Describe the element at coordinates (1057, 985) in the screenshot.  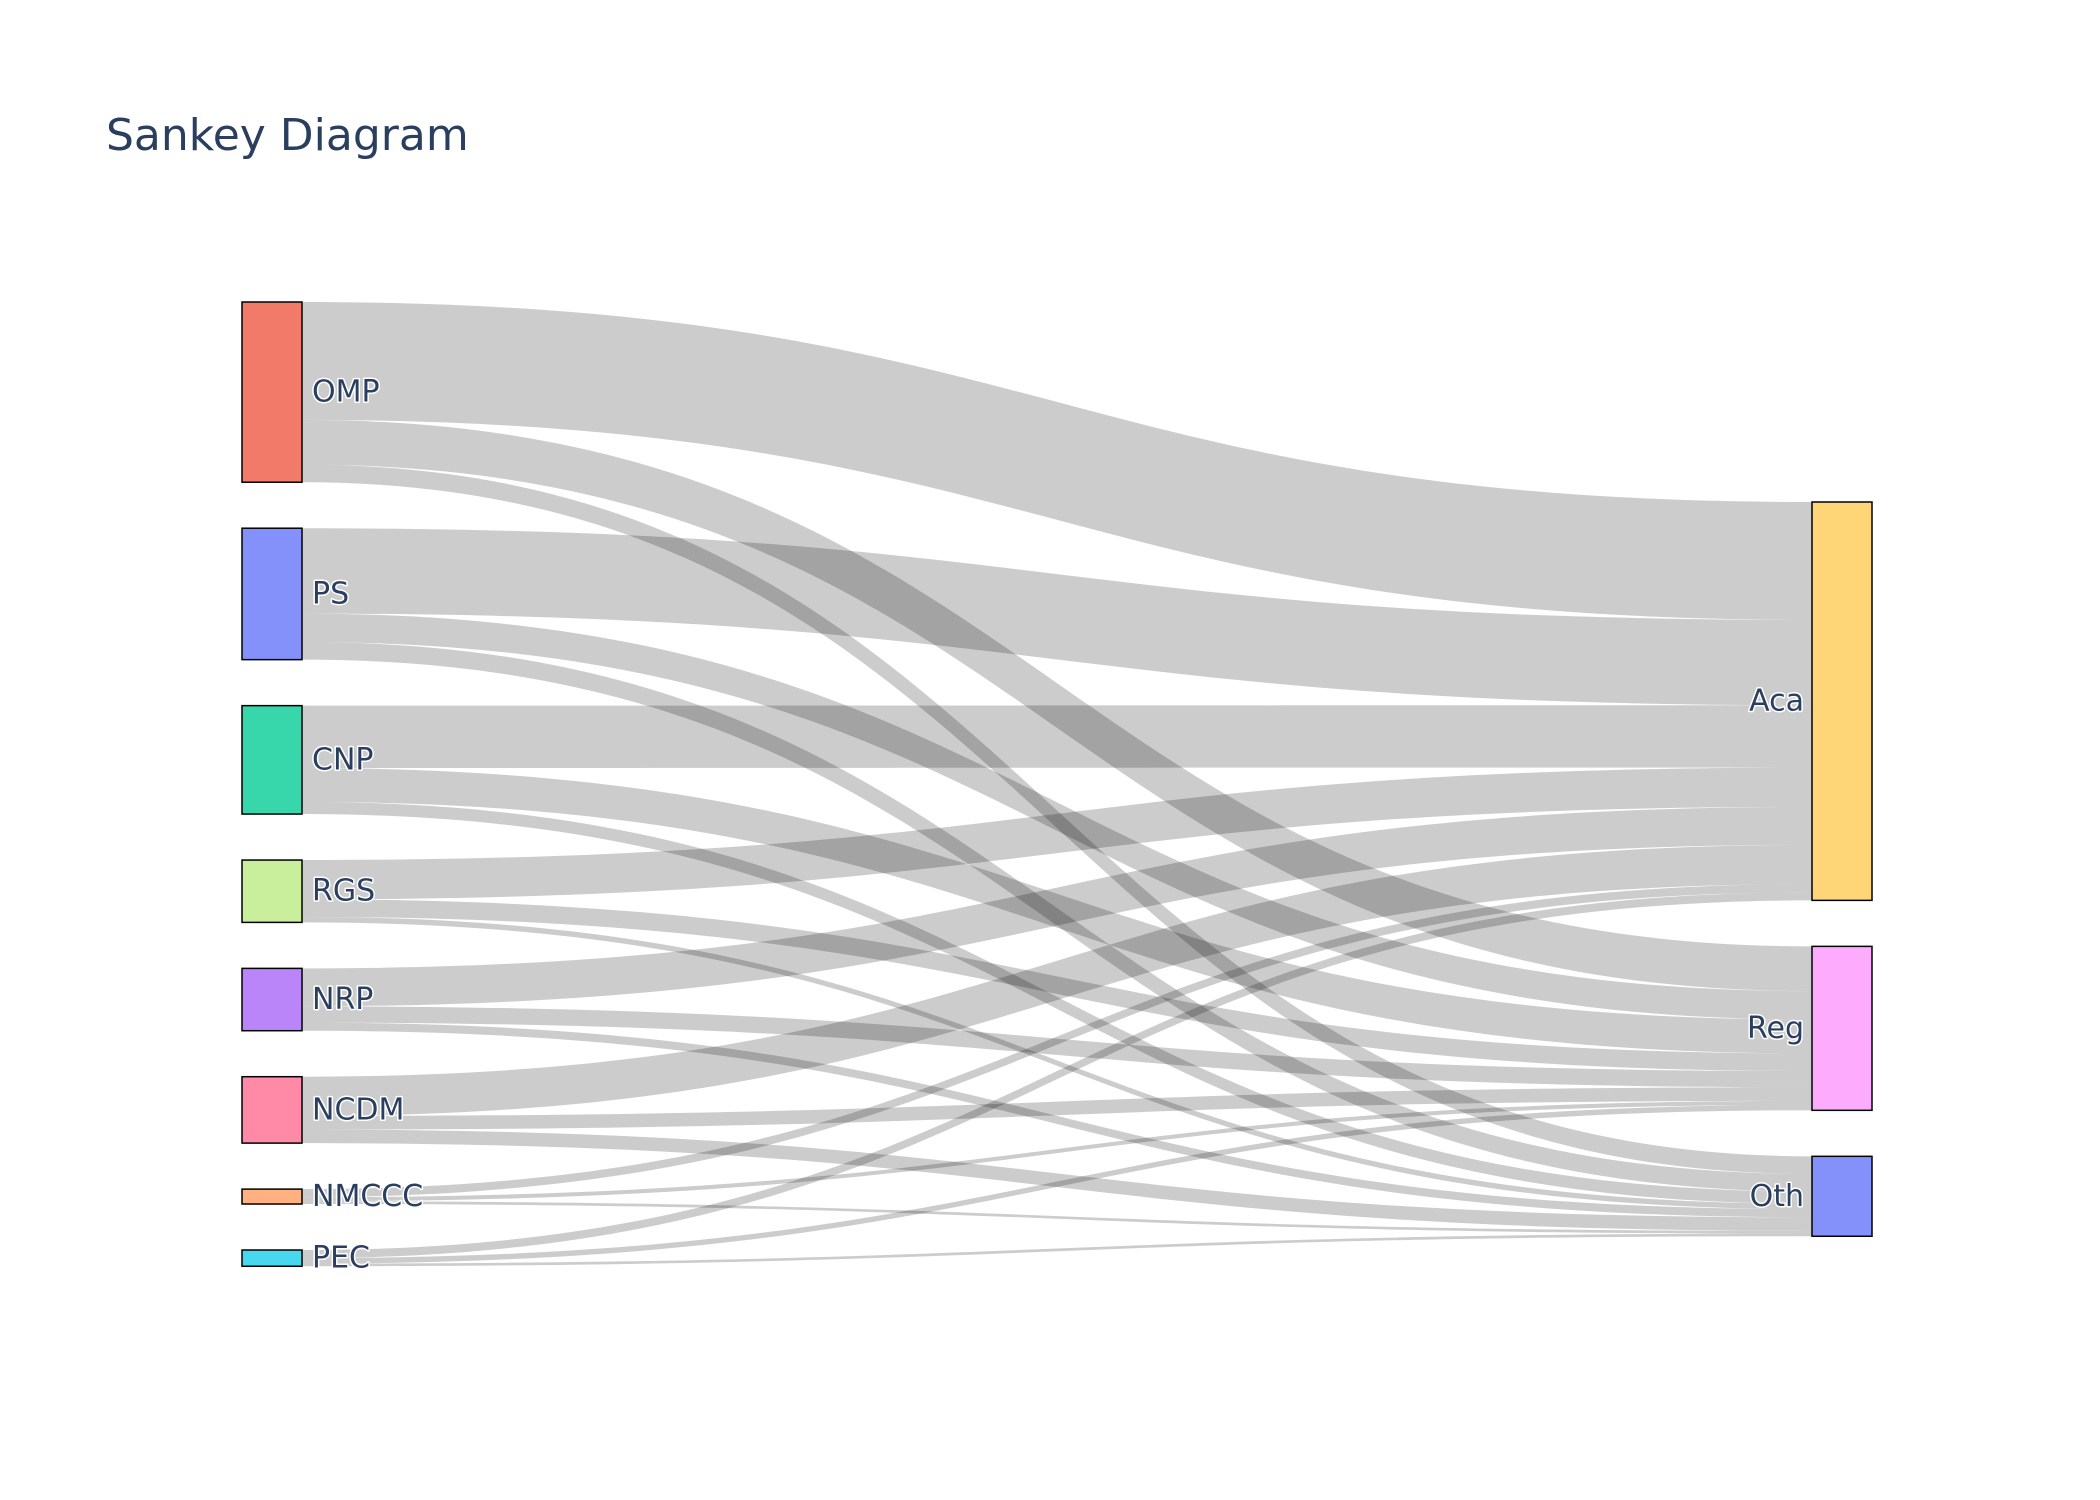
I see `link-rgs-to-reg` at that location.